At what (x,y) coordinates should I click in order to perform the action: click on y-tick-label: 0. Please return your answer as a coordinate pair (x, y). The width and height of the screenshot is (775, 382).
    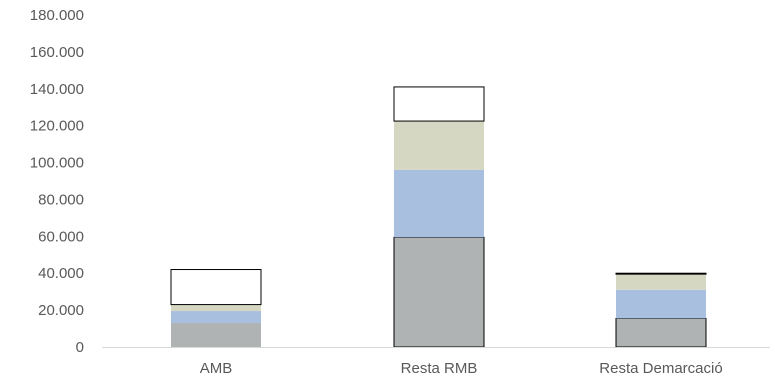
    Looking at the image, I should click on (80, 347).